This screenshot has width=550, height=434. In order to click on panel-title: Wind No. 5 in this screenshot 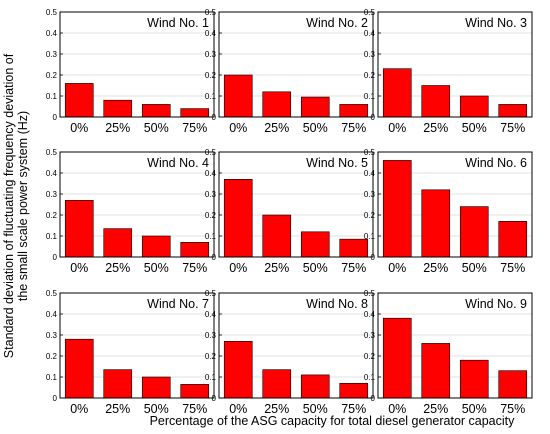, I will do `click(337, 163)`.